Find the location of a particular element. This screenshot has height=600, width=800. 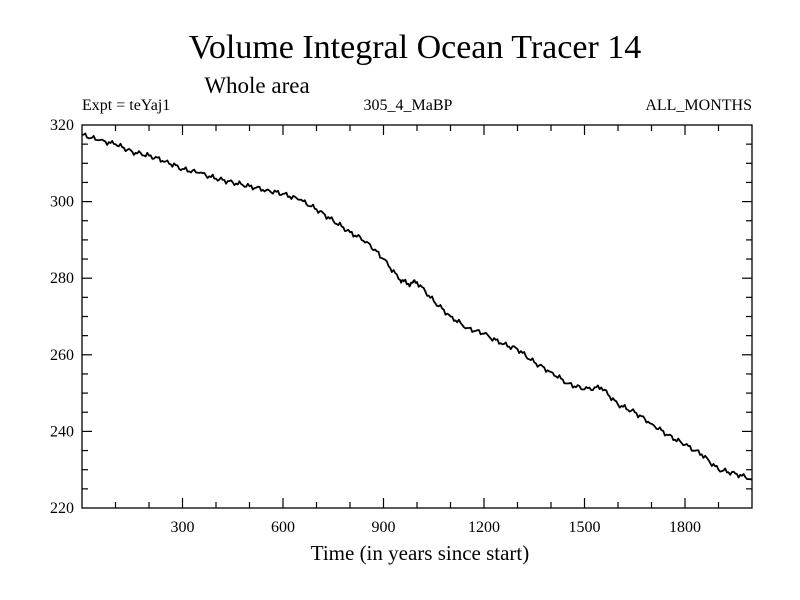

y-tick-label: 240 is located at coordinates (62, 431).